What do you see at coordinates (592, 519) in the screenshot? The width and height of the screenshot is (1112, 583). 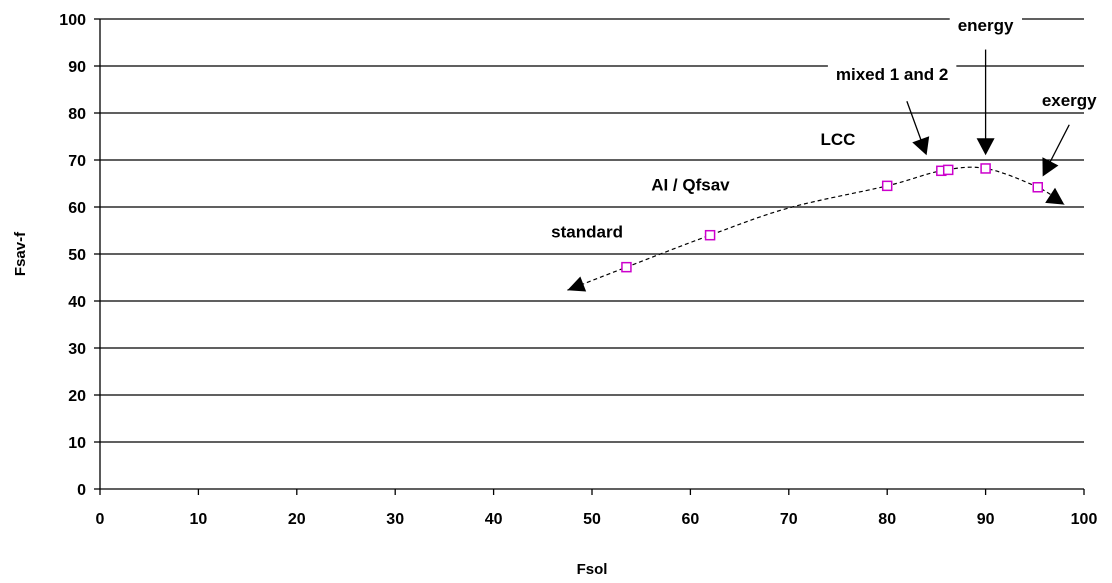 I see `x-tick-label: 50` at bounding box center [592, 519].